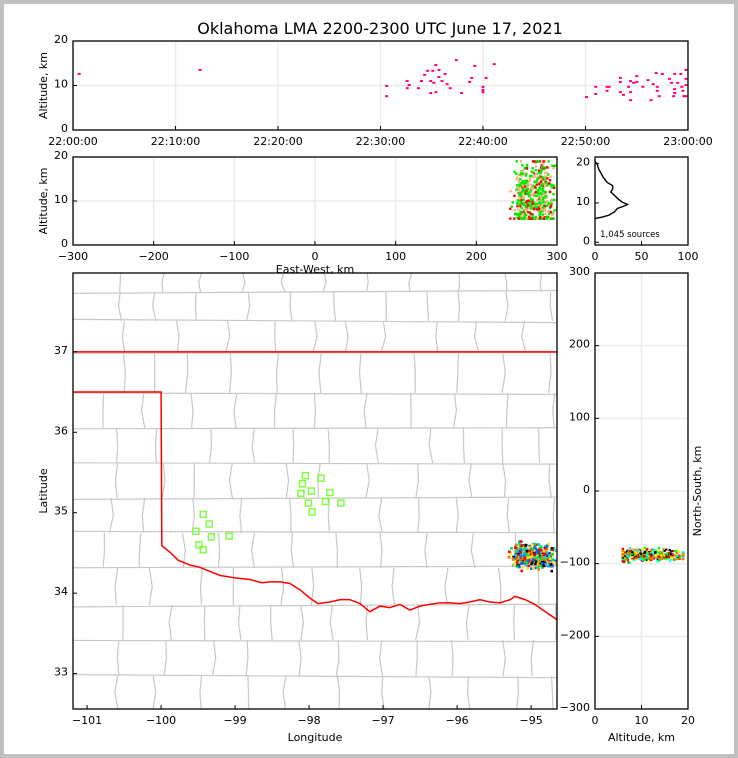 The image size is (738, 758). I want to click on x-tick-label: 100, so click(395, 256).